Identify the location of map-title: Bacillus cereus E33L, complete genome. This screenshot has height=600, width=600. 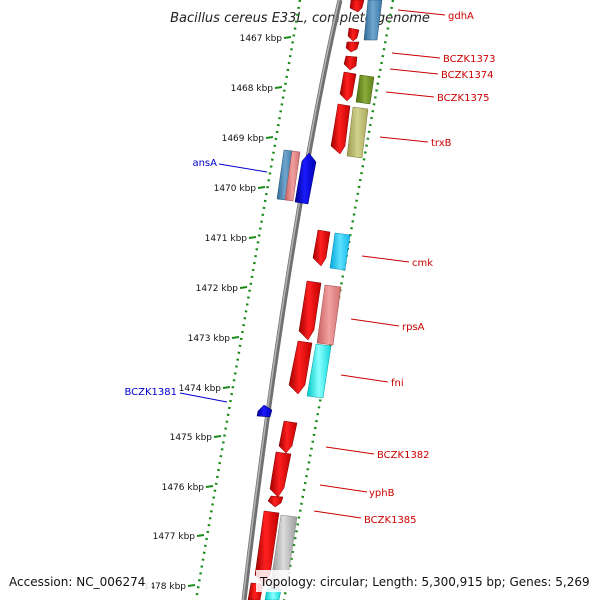
(300, 18).